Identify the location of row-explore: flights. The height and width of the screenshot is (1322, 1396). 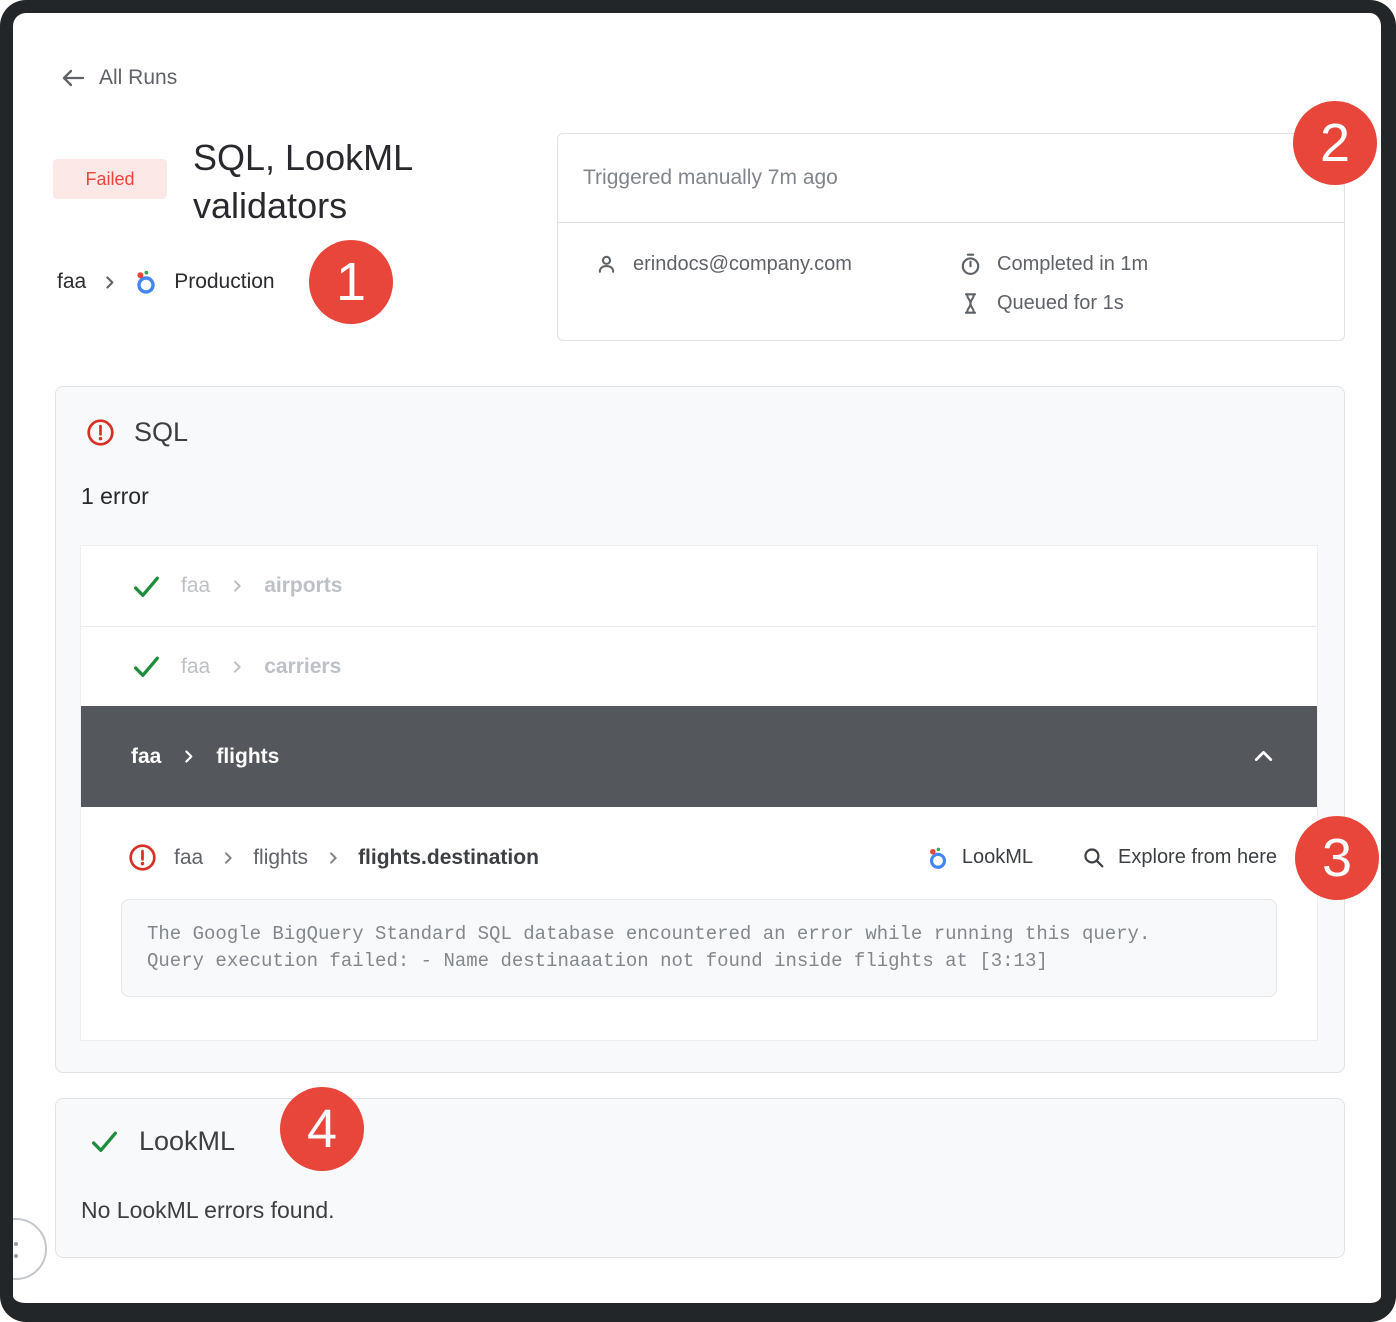
(248, 756).